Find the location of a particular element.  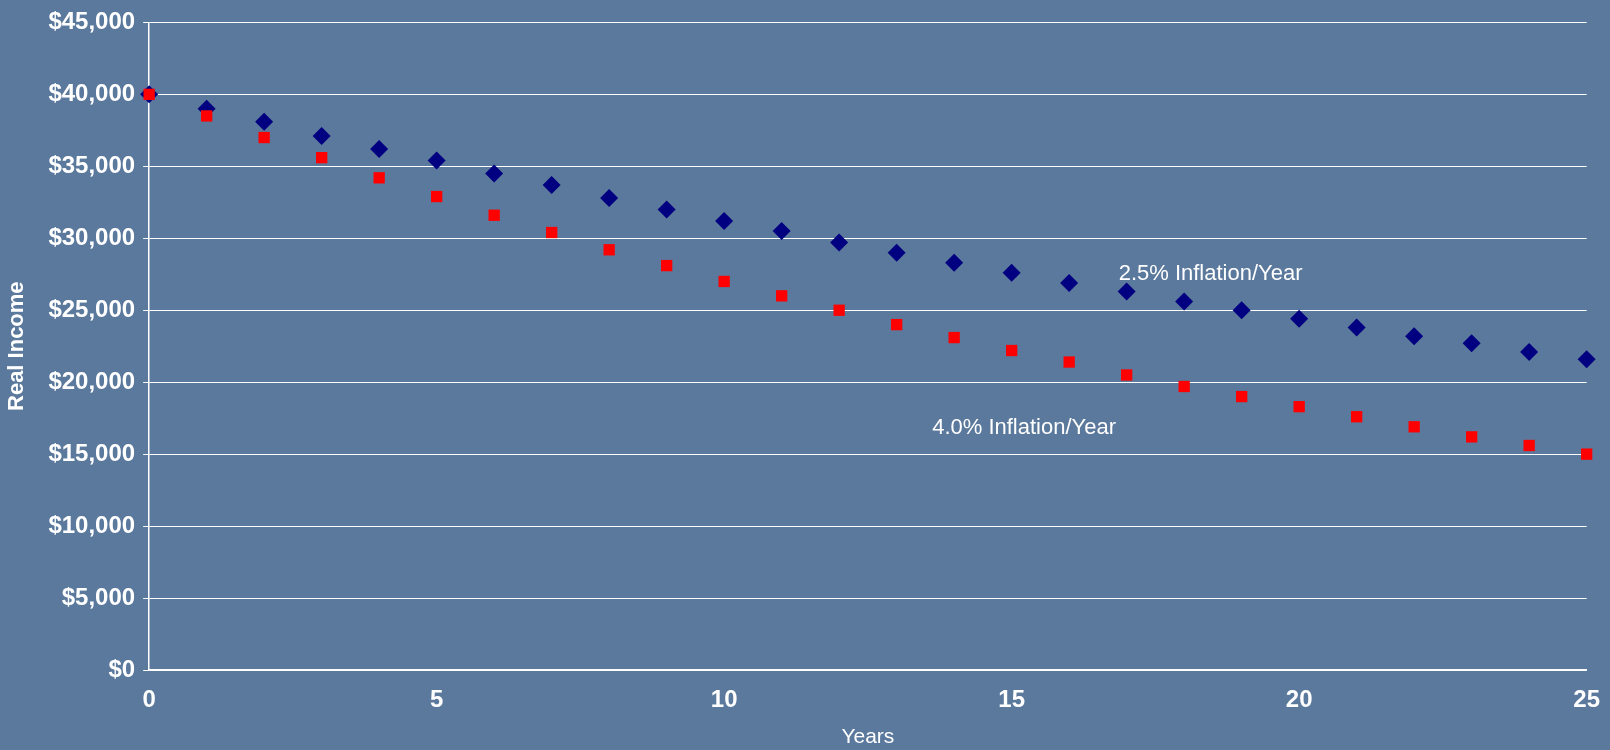

y-tick-label: $20,000 is located at coordinates (92, 380).